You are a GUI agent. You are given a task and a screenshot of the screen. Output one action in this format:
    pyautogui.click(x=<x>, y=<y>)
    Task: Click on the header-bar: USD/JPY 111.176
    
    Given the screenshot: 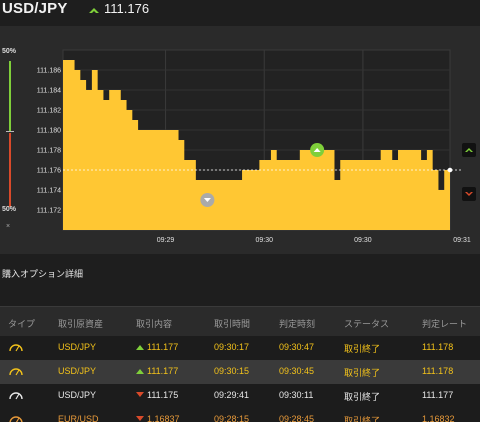 What is the action you would take?
    pyautogui.click(x=240, y=13)
    